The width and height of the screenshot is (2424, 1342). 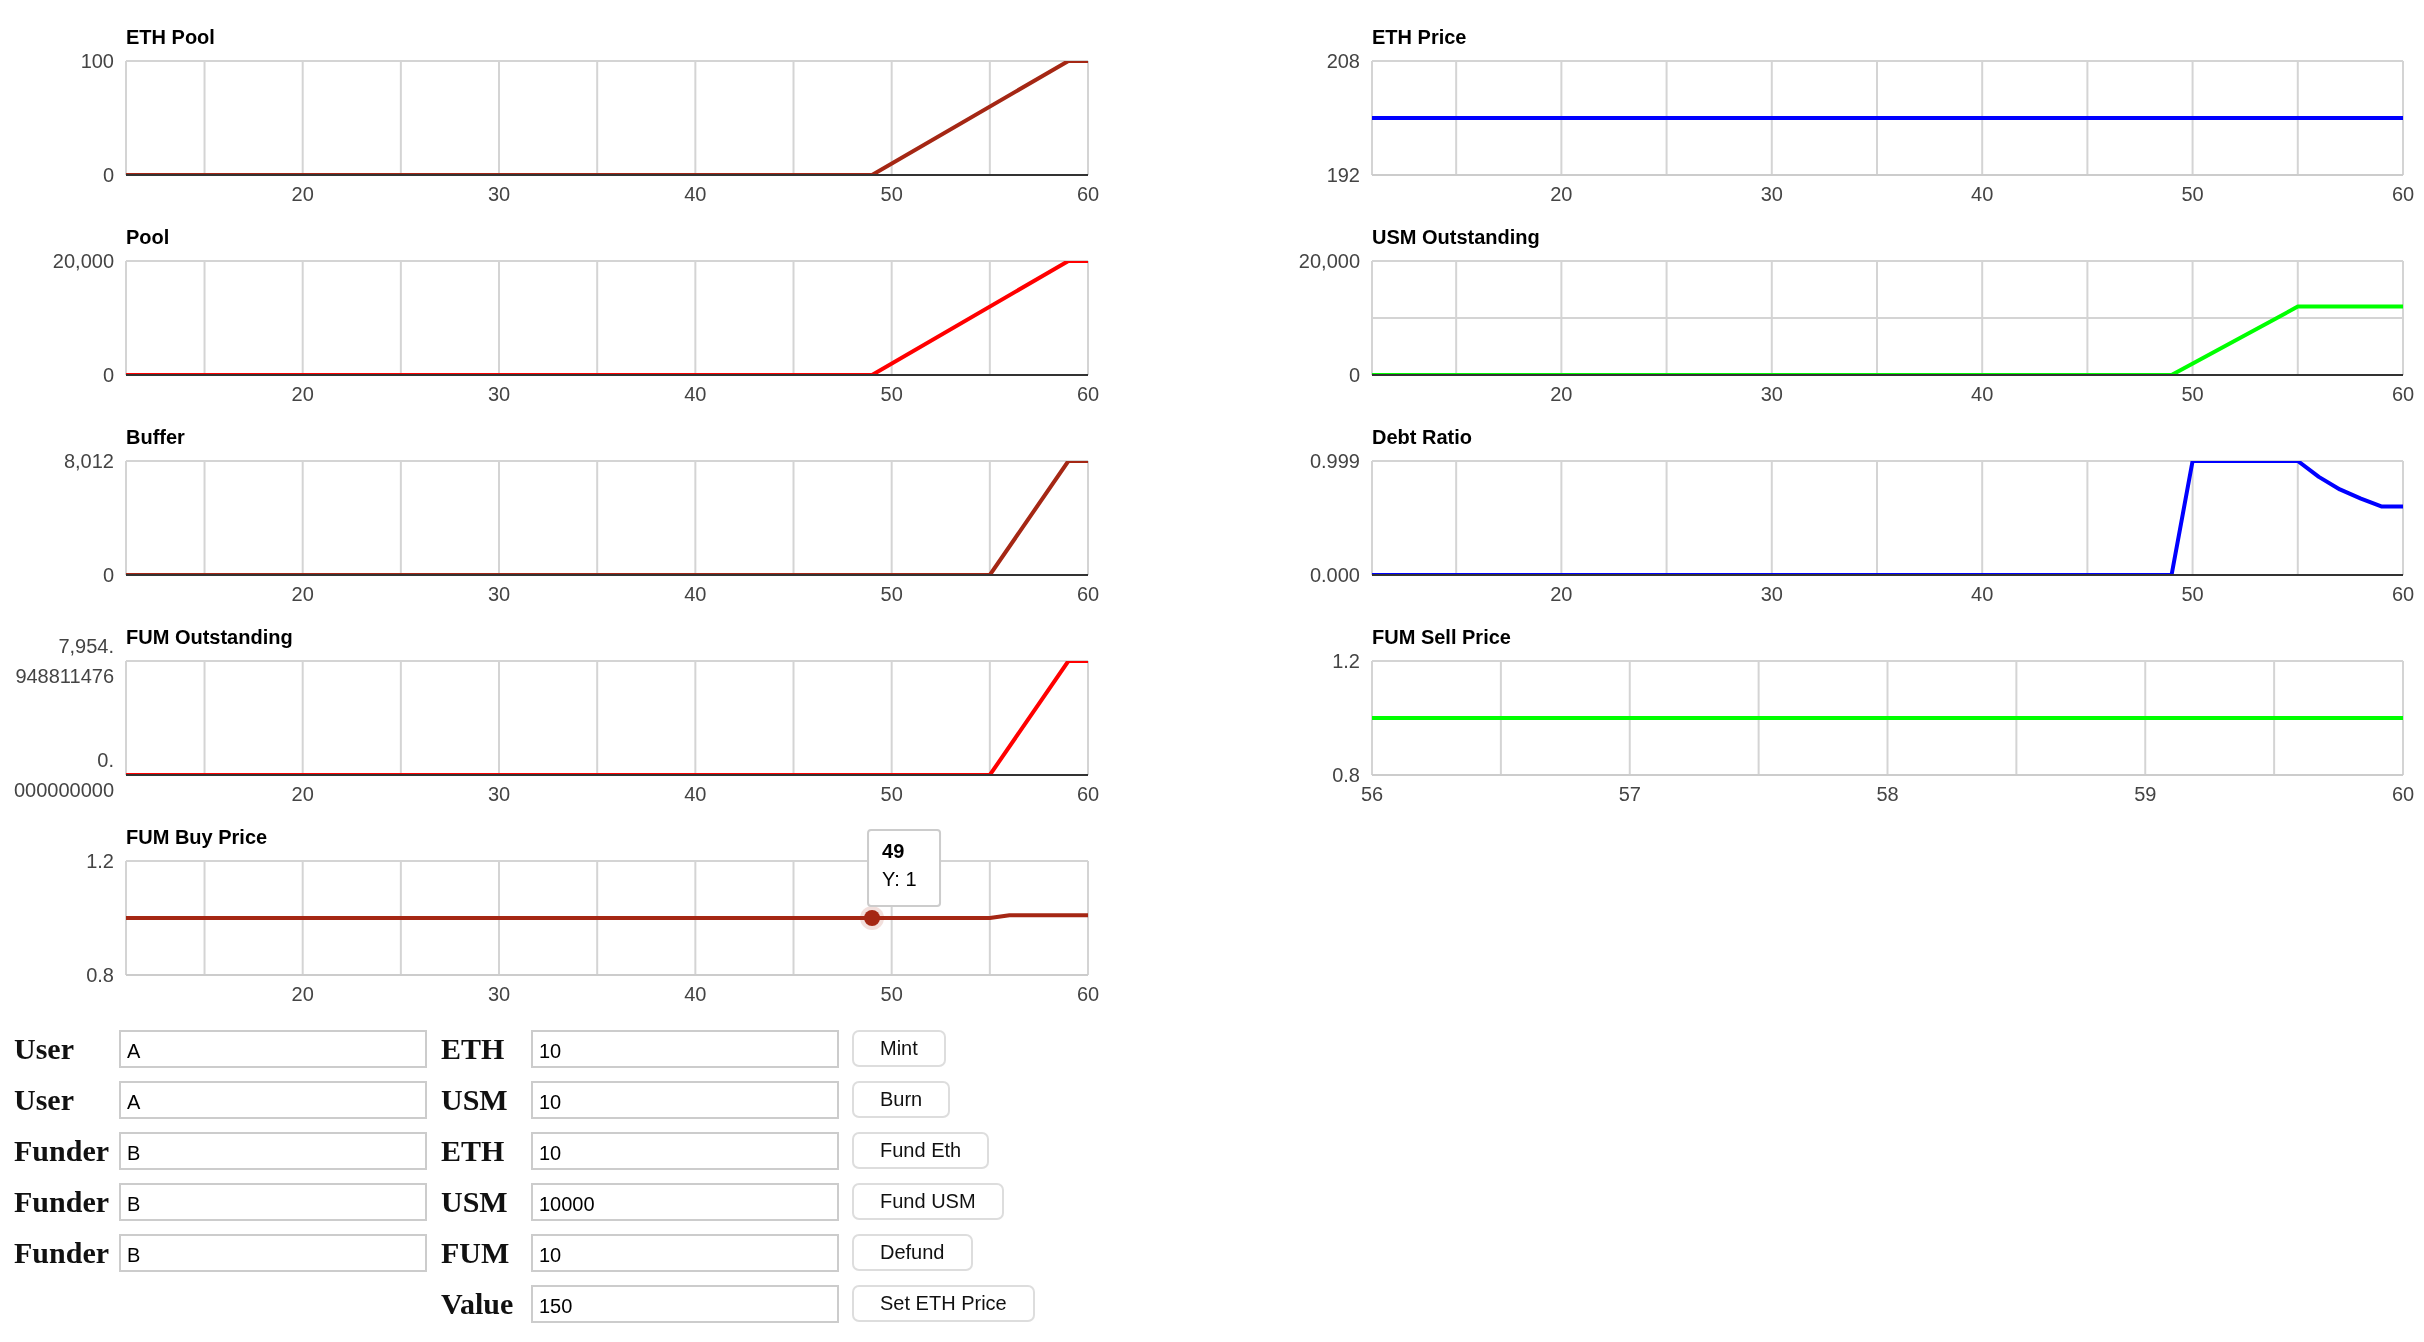 What do you see at coordinates (475, 1253) in the screenshot?
I see `text: FUM` at bounding box center [475, 1253].